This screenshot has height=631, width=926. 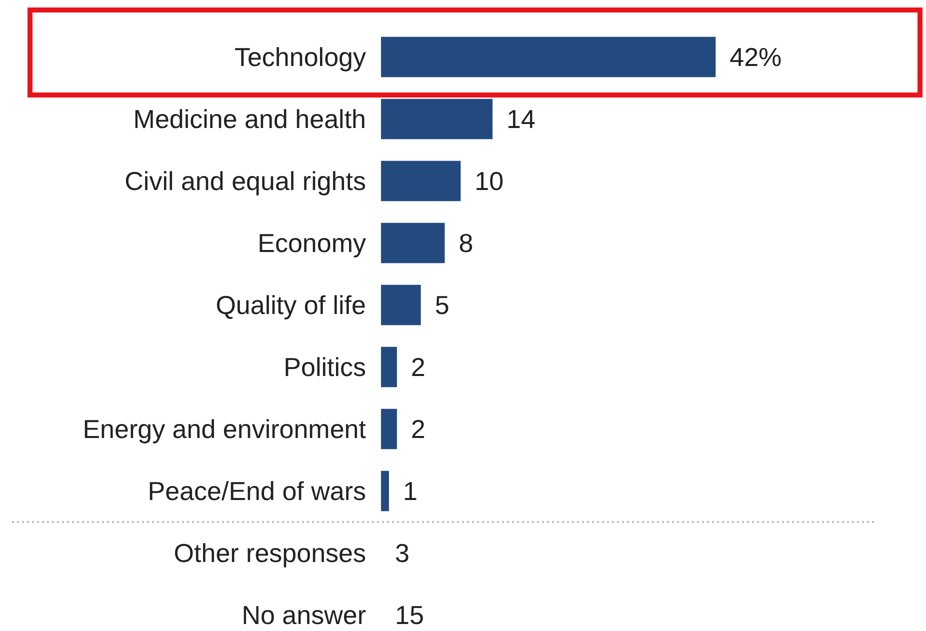 What do you see at coordinates (409, 615) in the screenshot?
I see `text: 15` at bounding box center [409, 615].